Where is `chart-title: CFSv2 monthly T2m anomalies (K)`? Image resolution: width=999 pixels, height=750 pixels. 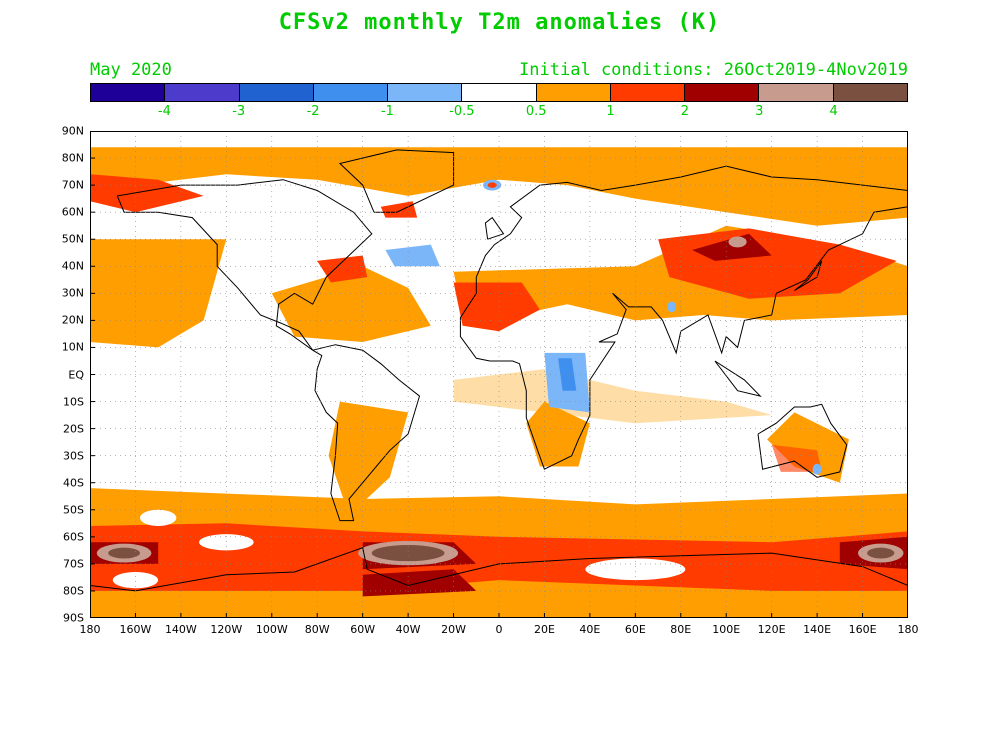 chart-title: CFSv2 monthly T2m anomalies (K) is located at coordinates (499, 22).